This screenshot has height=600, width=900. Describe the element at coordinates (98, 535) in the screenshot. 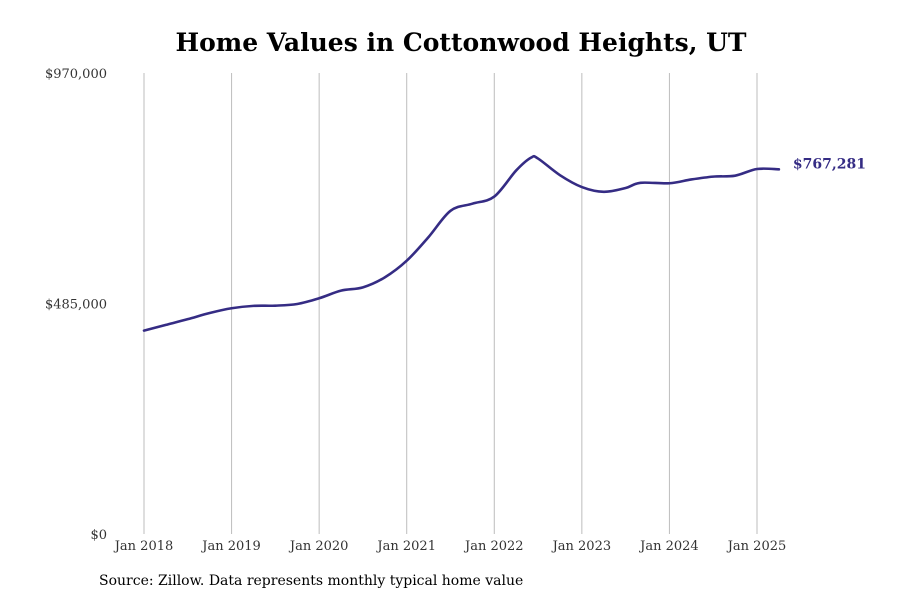

I see `y-tick-label: $0` at that location.